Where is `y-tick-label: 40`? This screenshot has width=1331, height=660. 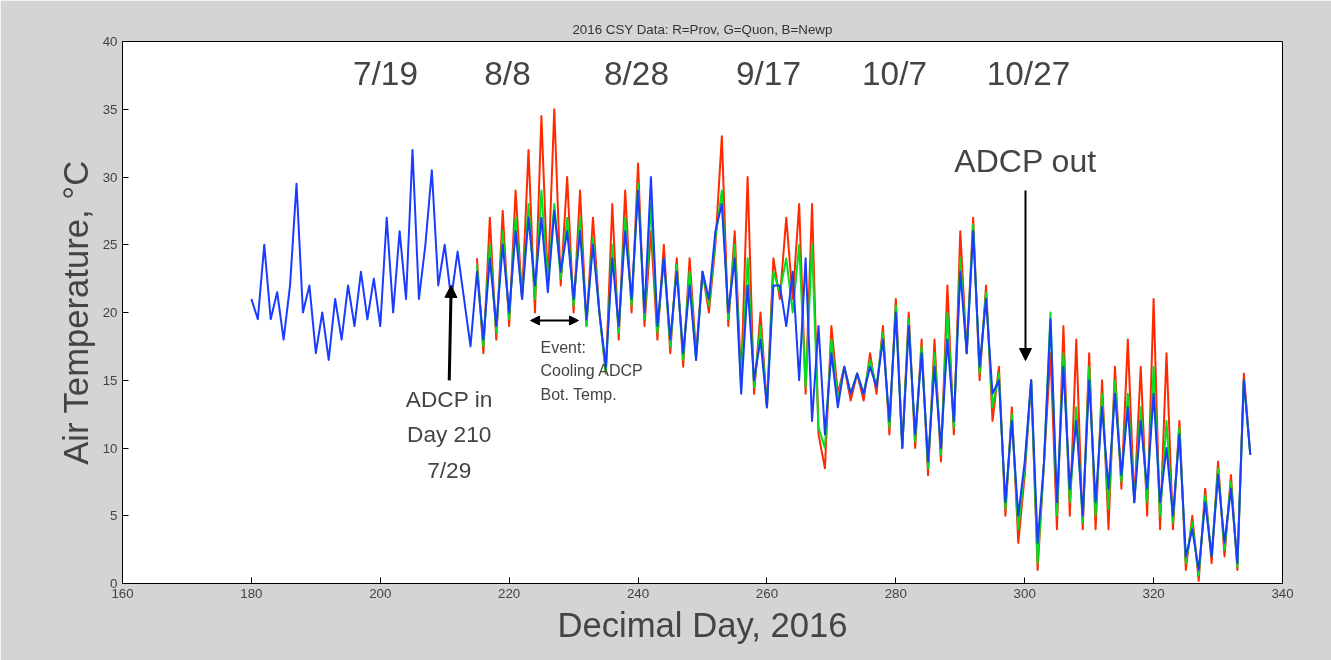
y-tick-label: 40 is located at coordinates (110, 41).